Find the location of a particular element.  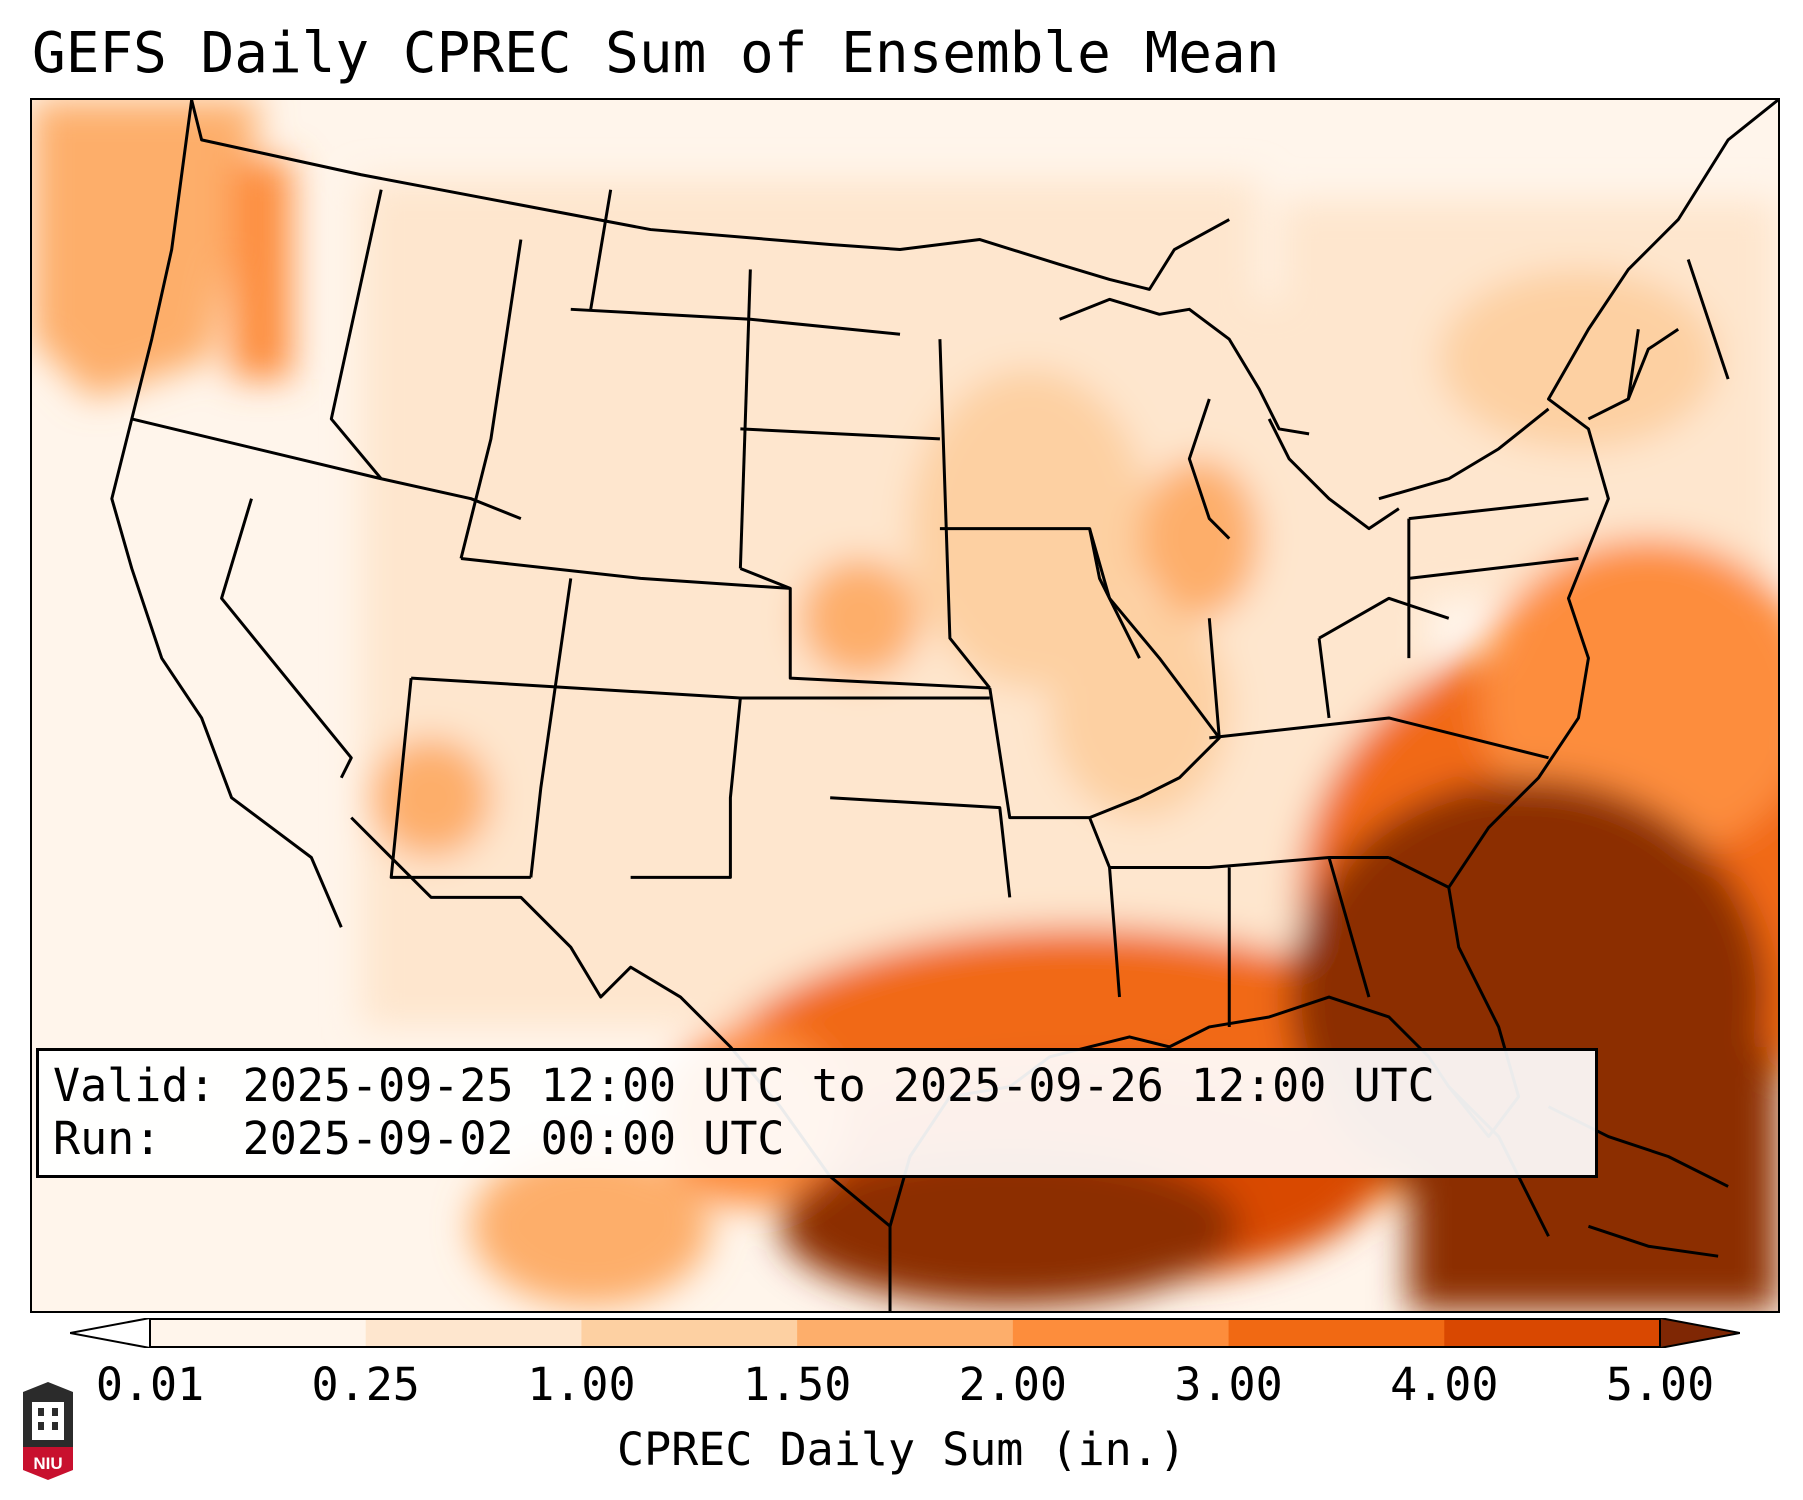

colorbar-tick-label: 2.00 is located at coordinates (1013, 1384).